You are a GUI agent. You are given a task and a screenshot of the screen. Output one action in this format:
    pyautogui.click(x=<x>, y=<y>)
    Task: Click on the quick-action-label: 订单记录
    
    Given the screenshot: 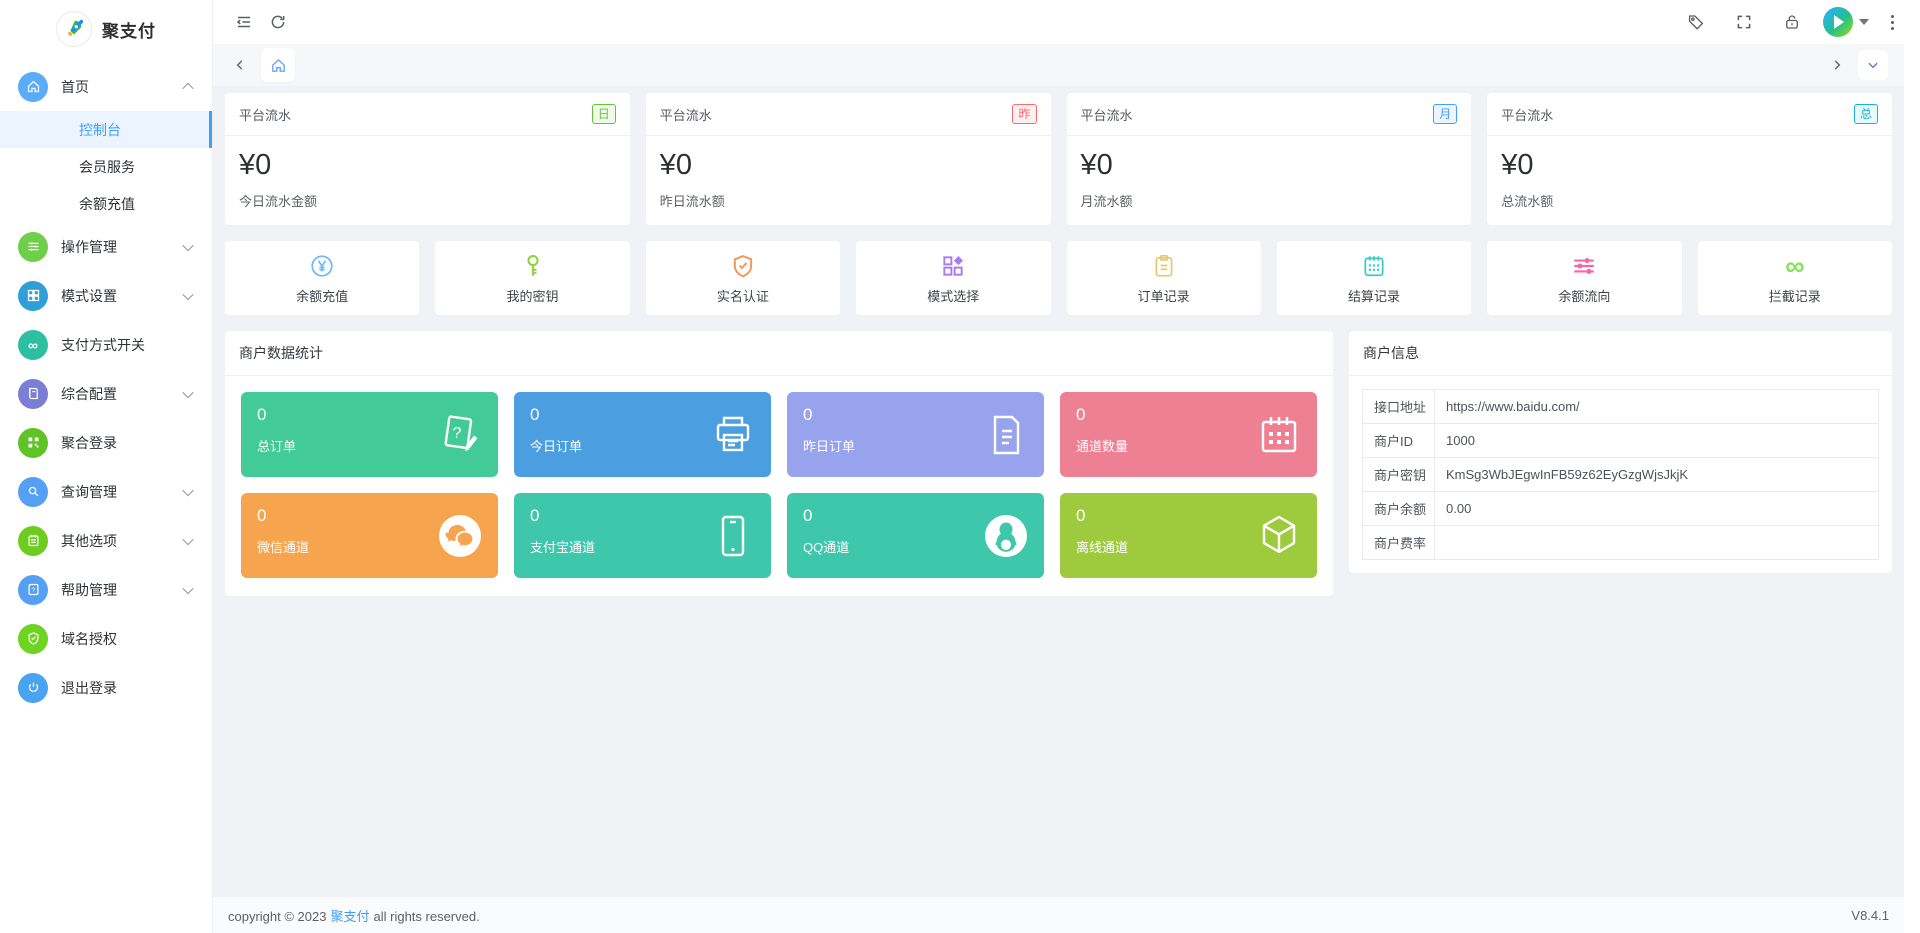 What is the action you would take?
    pyautogui.click(x=1163, y=296)
    